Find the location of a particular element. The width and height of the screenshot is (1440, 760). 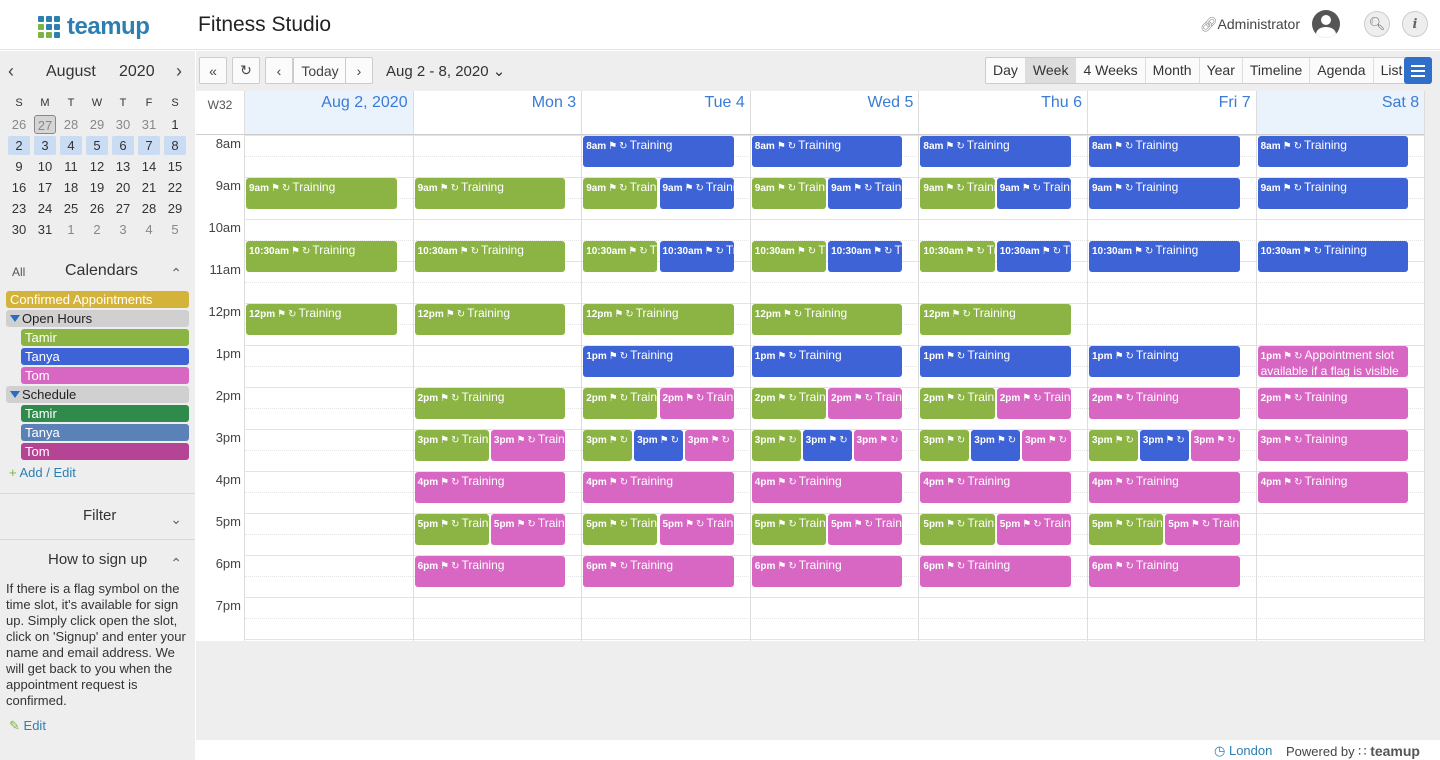

minical-day: 22 is located at coordinates (175, 187).